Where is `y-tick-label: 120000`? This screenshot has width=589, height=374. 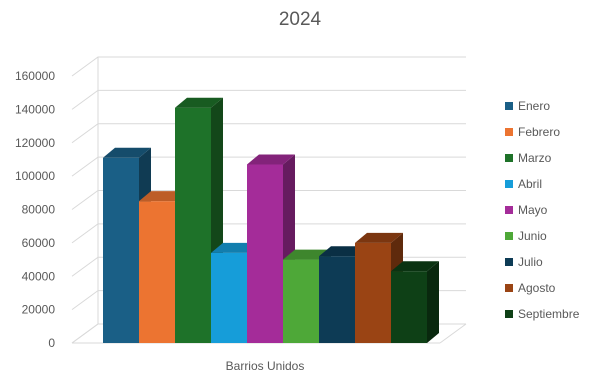 y-tick-label: 120000 is located at coordinates (35, 143).